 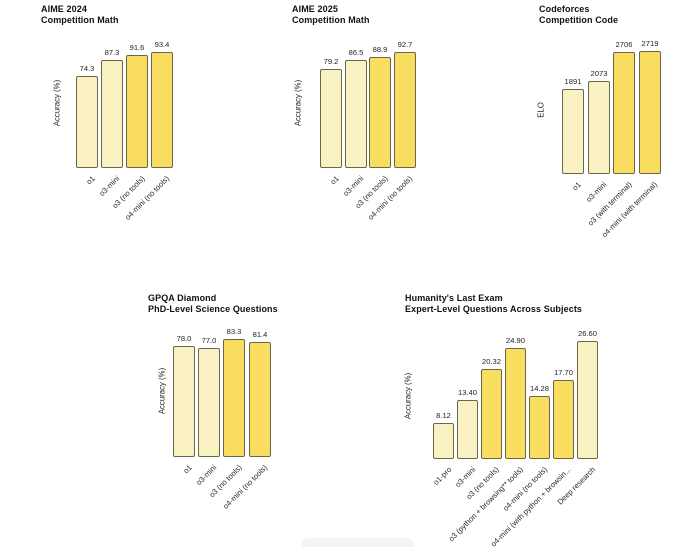 I want to click on x-tick-label: o4-mini (with terminal), so click(x=630, y=210).